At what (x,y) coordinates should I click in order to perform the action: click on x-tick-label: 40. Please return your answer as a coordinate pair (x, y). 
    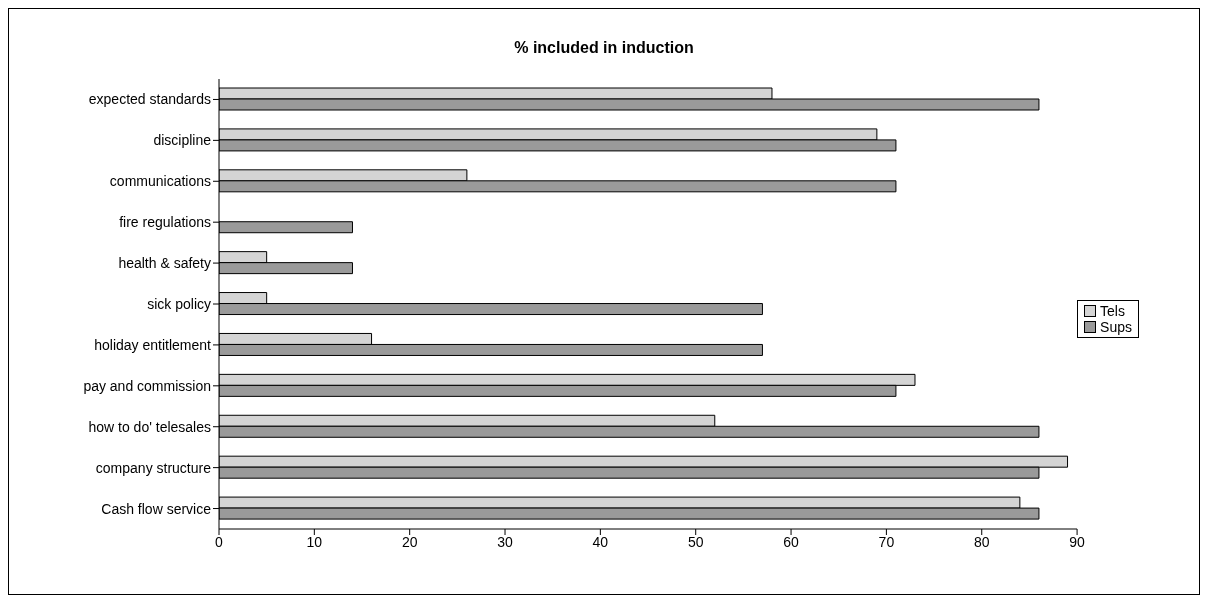
    Looking at the image, I should click on (600, 541).